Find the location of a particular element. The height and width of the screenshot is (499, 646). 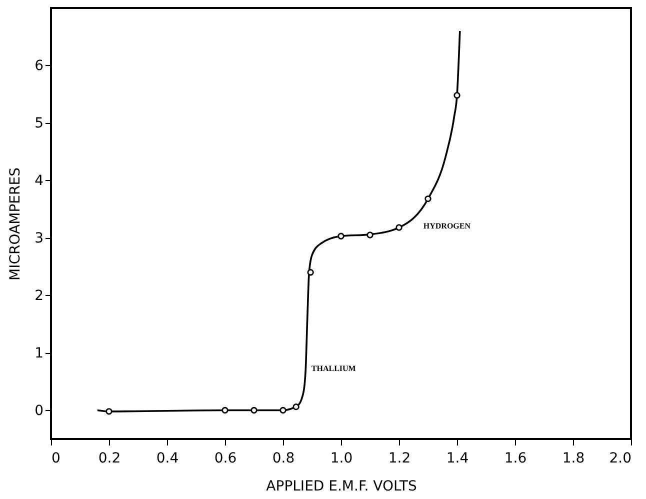

x-tick-label: 1.8 is located at coordinates (573, 458).